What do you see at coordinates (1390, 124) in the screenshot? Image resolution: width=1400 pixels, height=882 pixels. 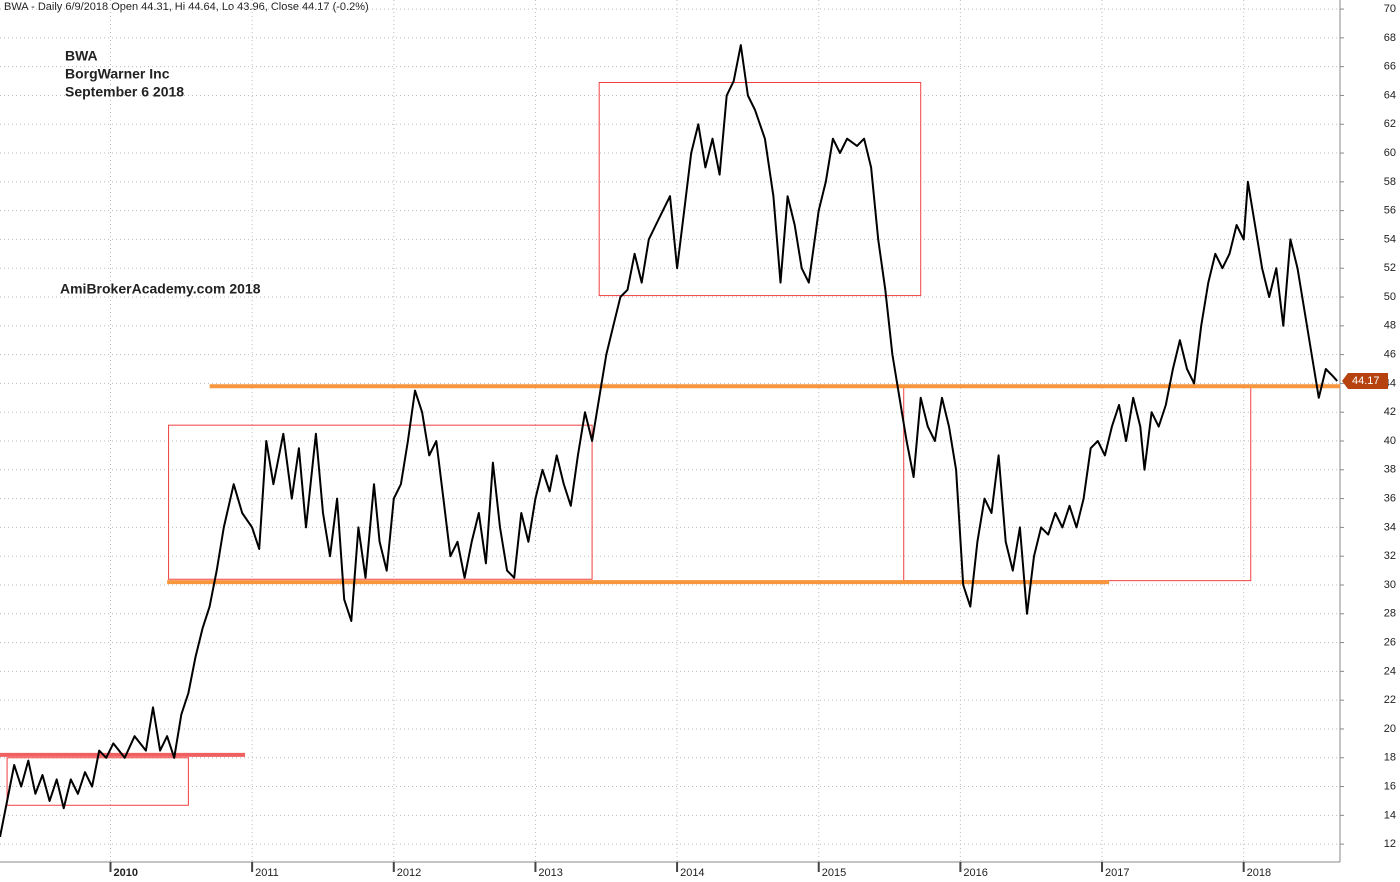 I see `y-tick-label: 62` at bounding box center [1390, 124].